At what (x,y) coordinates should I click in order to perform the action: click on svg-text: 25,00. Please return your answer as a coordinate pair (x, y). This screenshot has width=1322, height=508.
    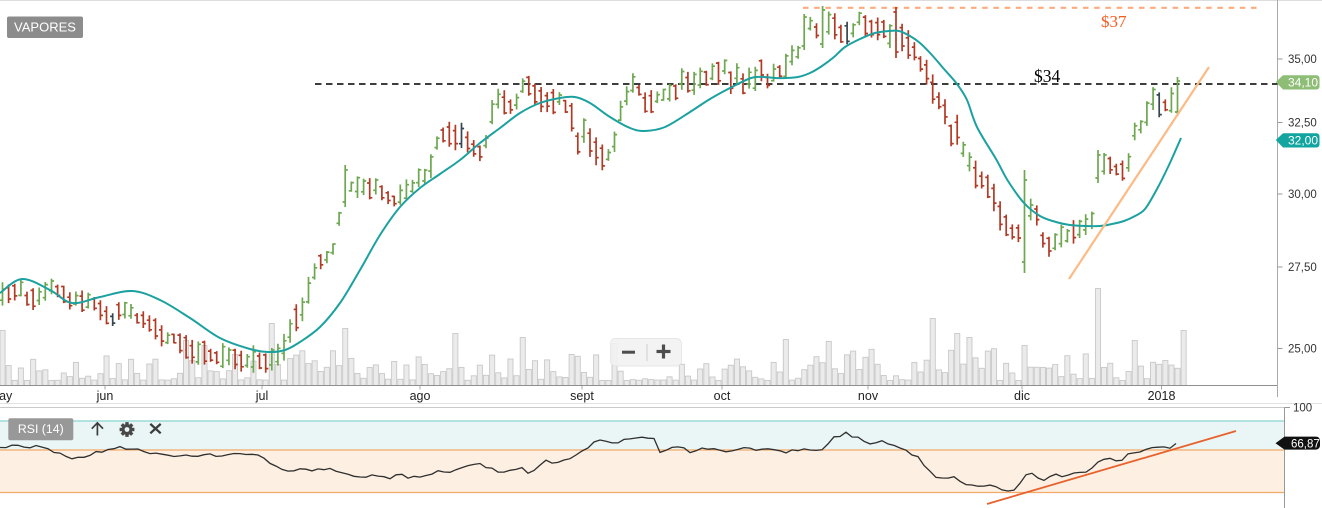
    Looking at the image, I should click on (1302, 350).